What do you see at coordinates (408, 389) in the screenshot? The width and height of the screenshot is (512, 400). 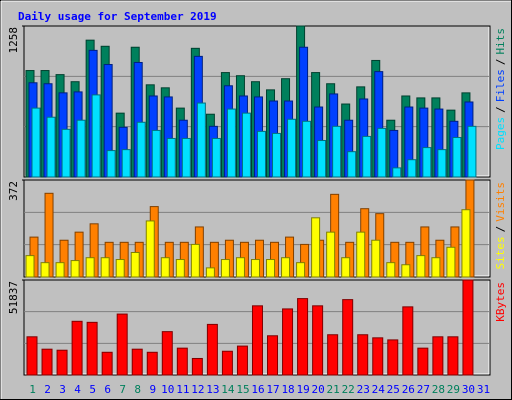 I see `x-tick-label: 26` at bounding box center [408, 389].